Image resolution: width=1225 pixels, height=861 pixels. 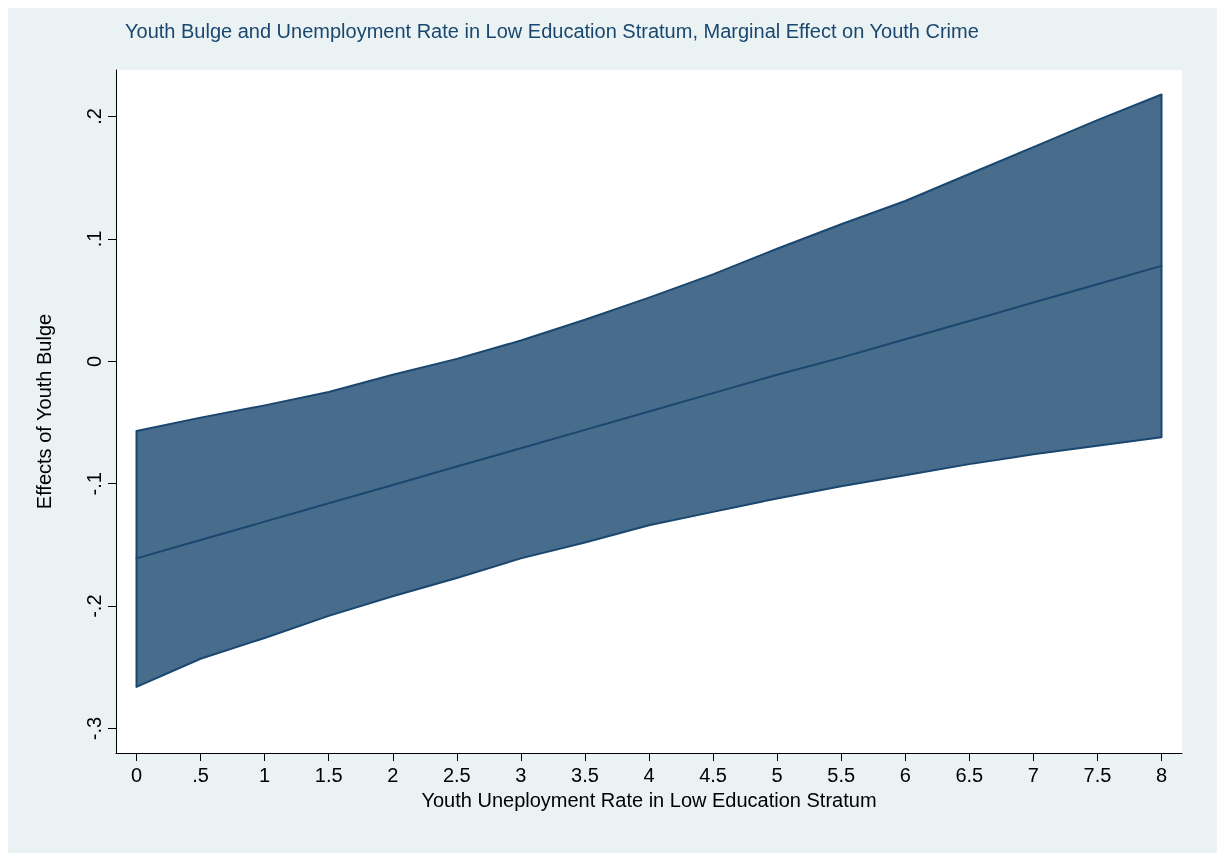 What do you see at coordinates (94, 361) in the screenshot?
I see `y-tick-label: 0` at bounding box center [94, 361].